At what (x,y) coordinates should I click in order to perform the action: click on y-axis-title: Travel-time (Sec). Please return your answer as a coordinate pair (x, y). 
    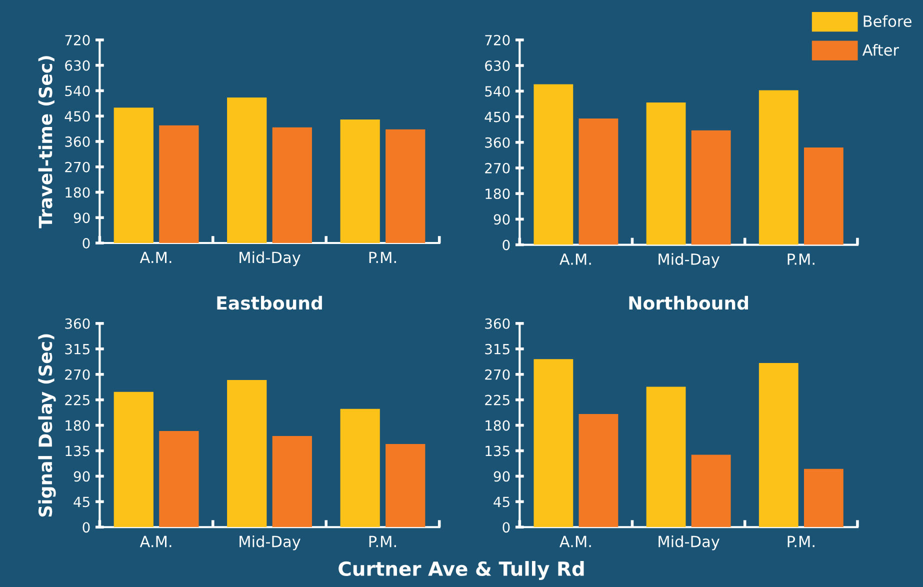
    Looking at the image, I should click on (46, 142).